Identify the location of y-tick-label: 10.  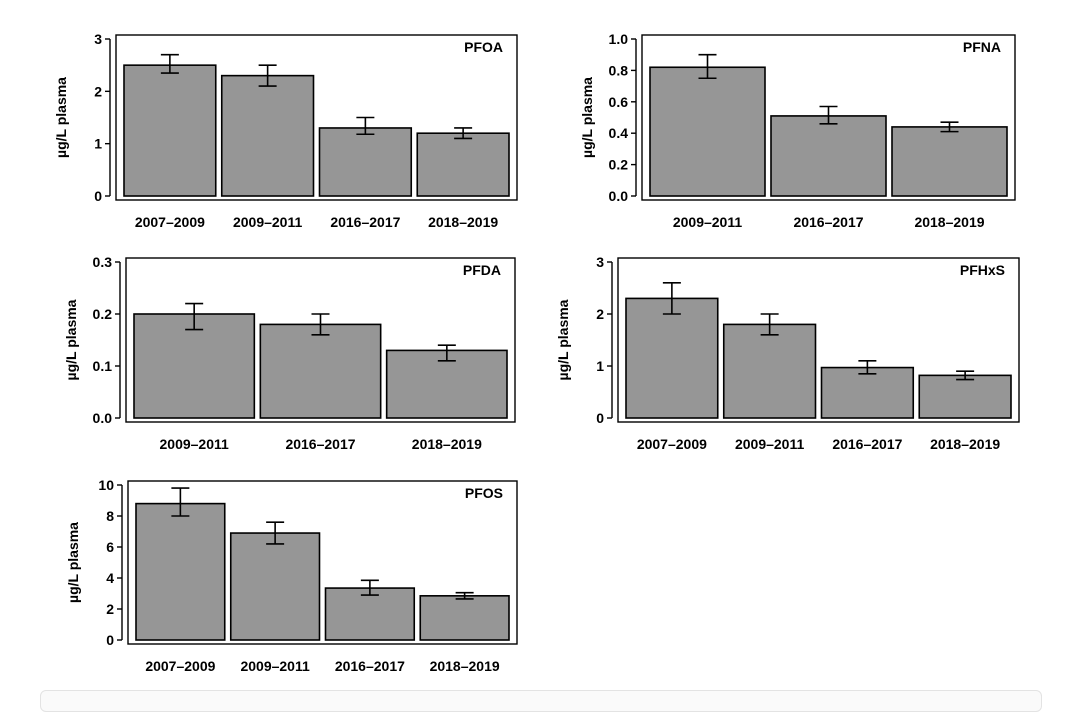
(106, 485).